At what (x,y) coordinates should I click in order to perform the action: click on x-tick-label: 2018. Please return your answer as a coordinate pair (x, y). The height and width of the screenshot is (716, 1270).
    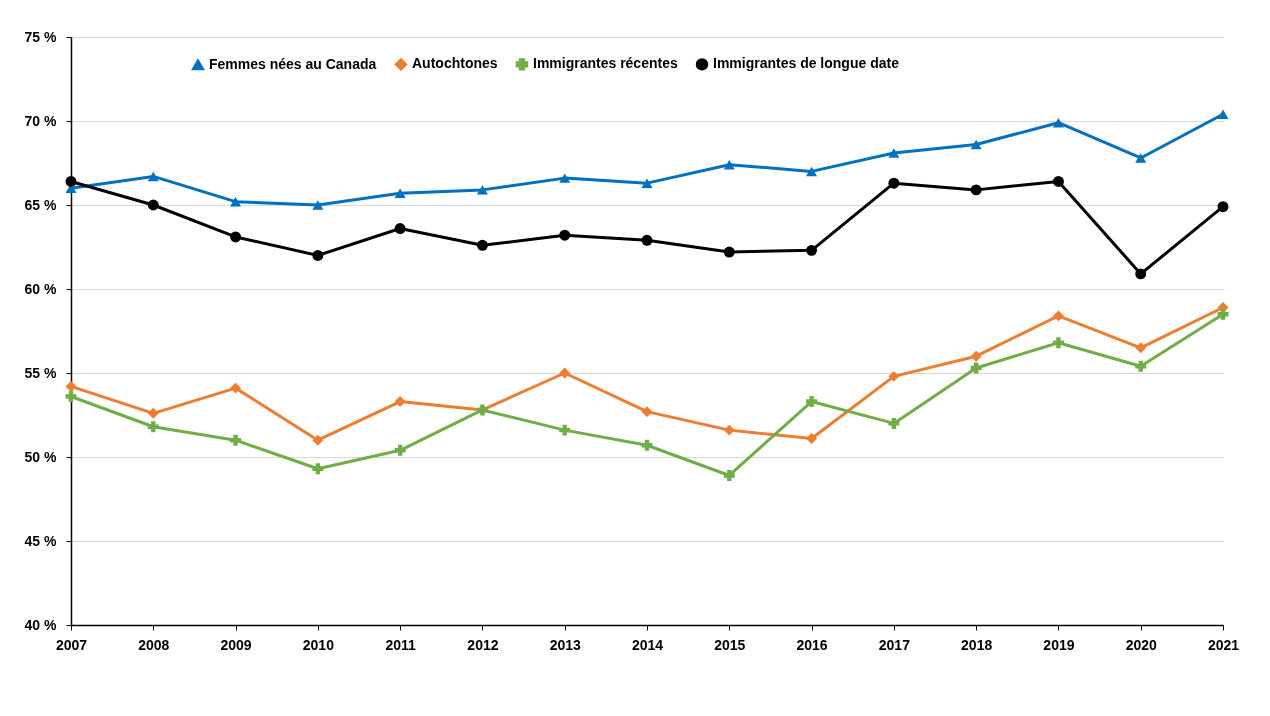
    Looking at the image, I should click on (977, 644).